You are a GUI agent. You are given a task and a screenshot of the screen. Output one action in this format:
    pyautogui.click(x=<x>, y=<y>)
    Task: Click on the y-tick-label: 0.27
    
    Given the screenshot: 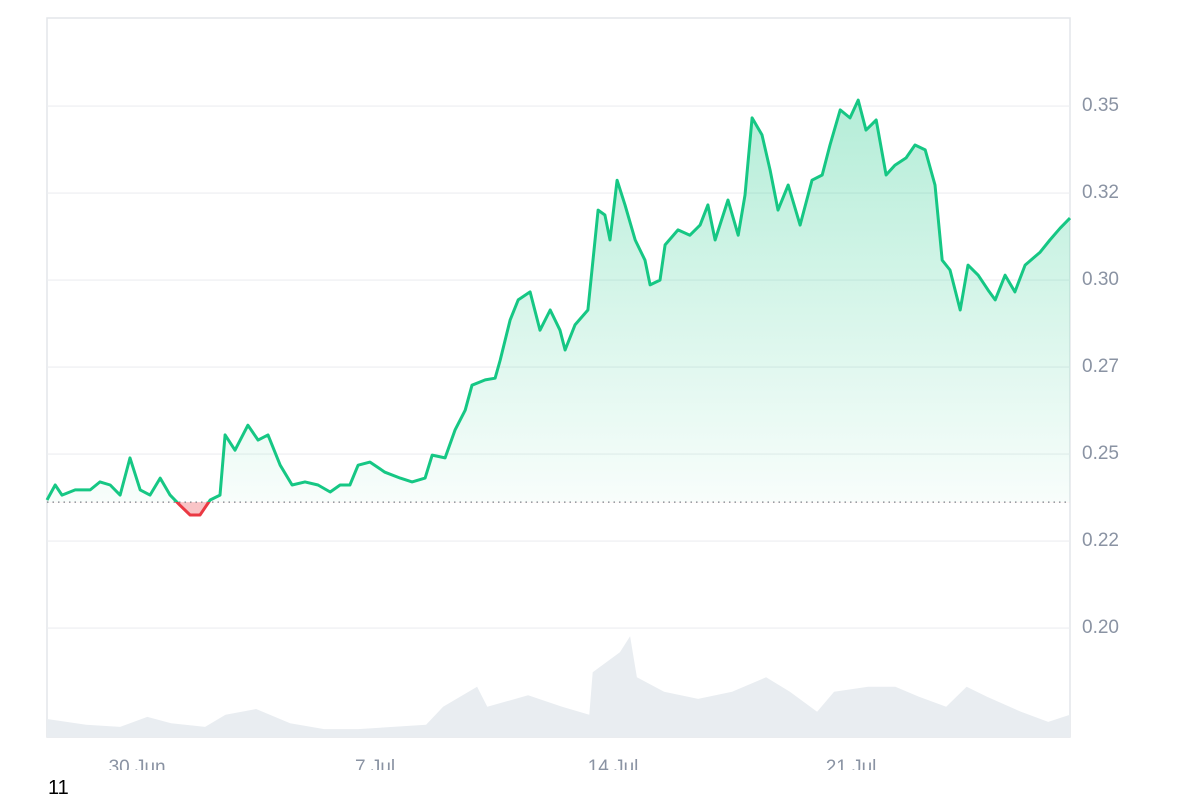 What is the action you would take?
    pyautogui.click(x=1100, y=366)
    